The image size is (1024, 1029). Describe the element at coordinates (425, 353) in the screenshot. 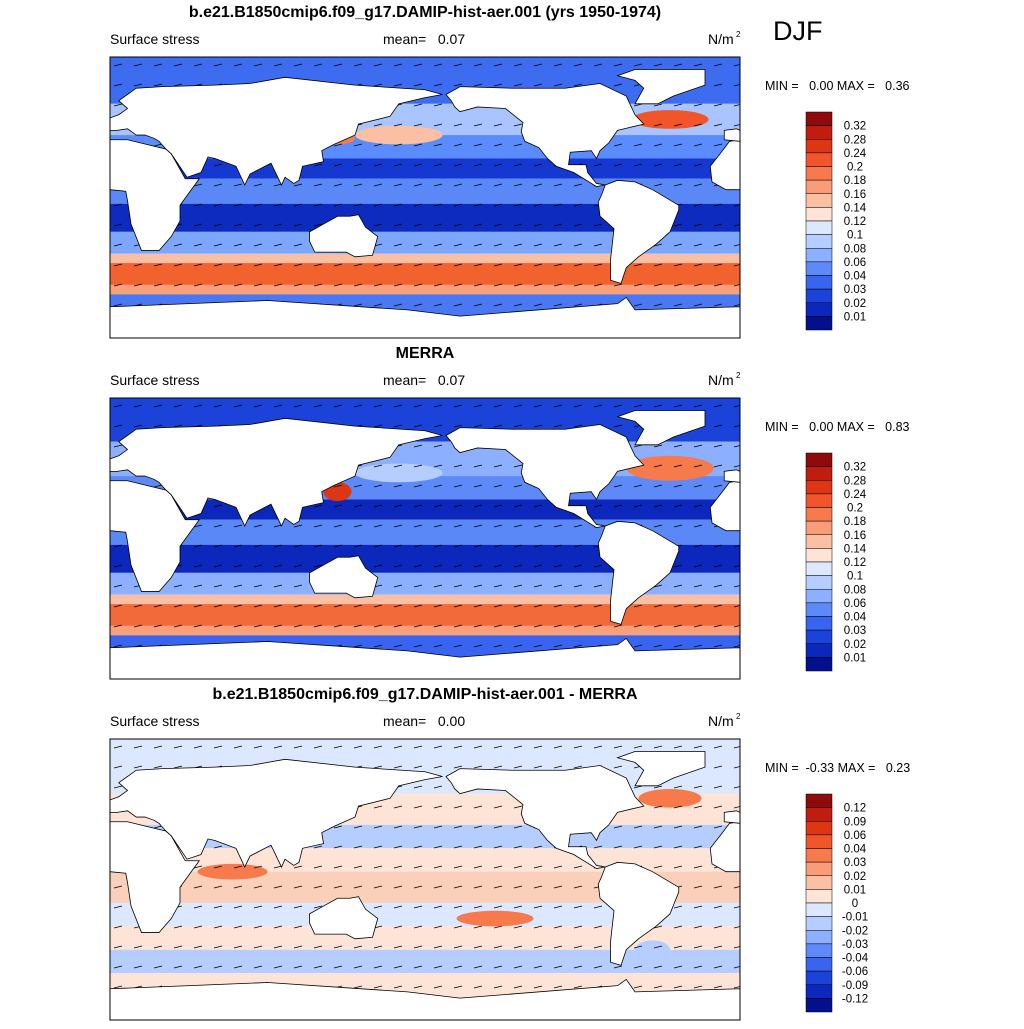

I see `panel-title: MERRA` at that location.